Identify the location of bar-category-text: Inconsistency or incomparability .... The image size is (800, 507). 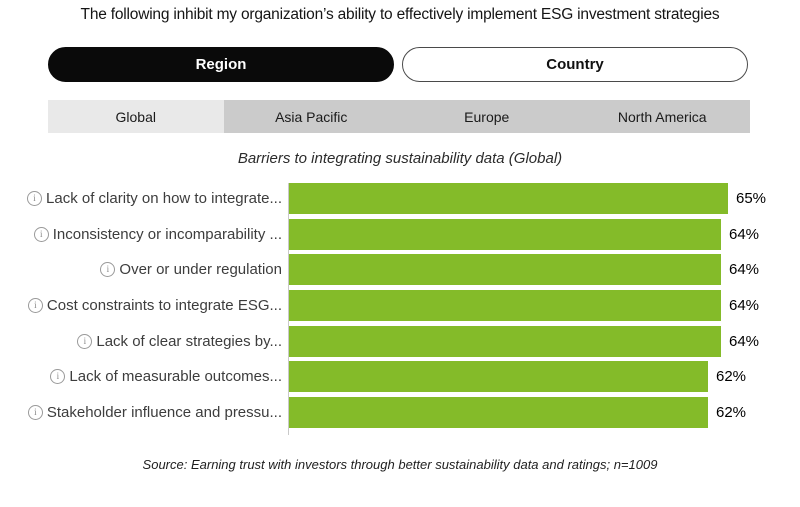
(167, 234).